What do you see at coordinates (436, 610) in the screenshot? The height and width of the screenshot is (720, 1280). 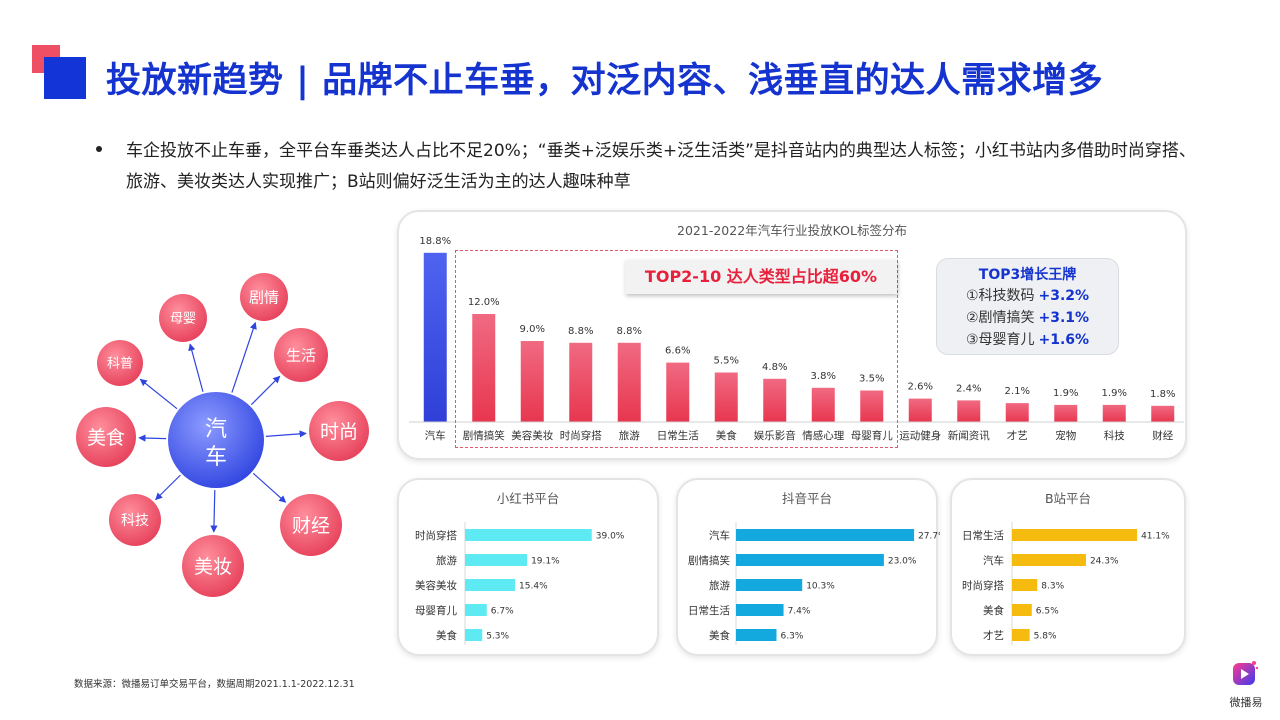 I see `category-label: 母婴育儿` at bounding box center [436, 610].